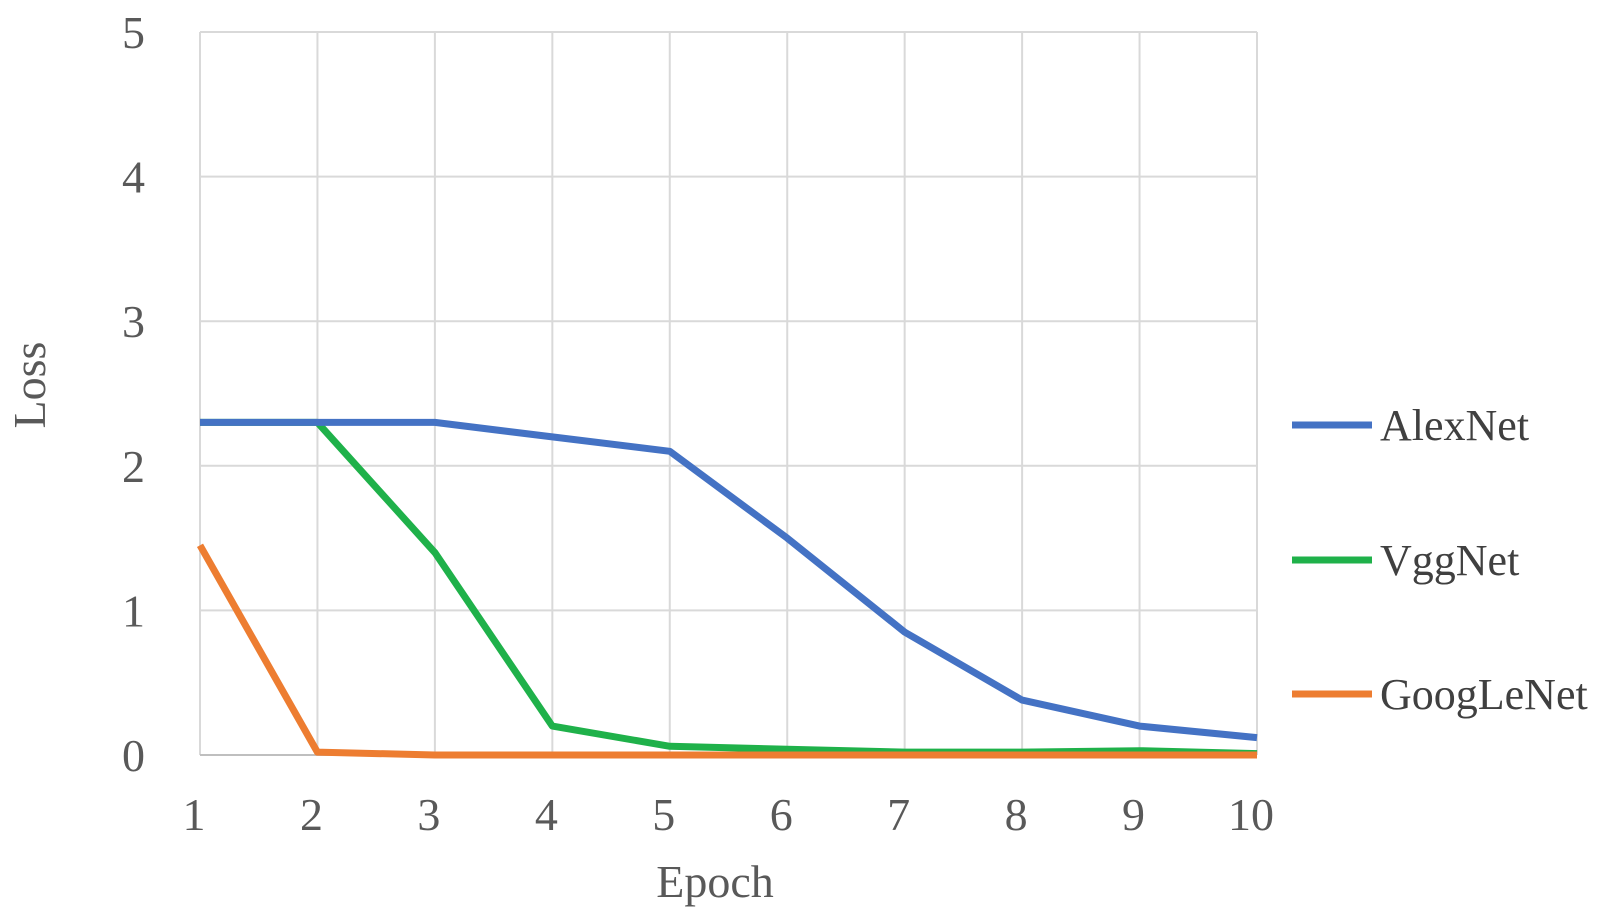  I want to click on y-tick-labels: 0 1 2 3 4 5, so click(133, 394).